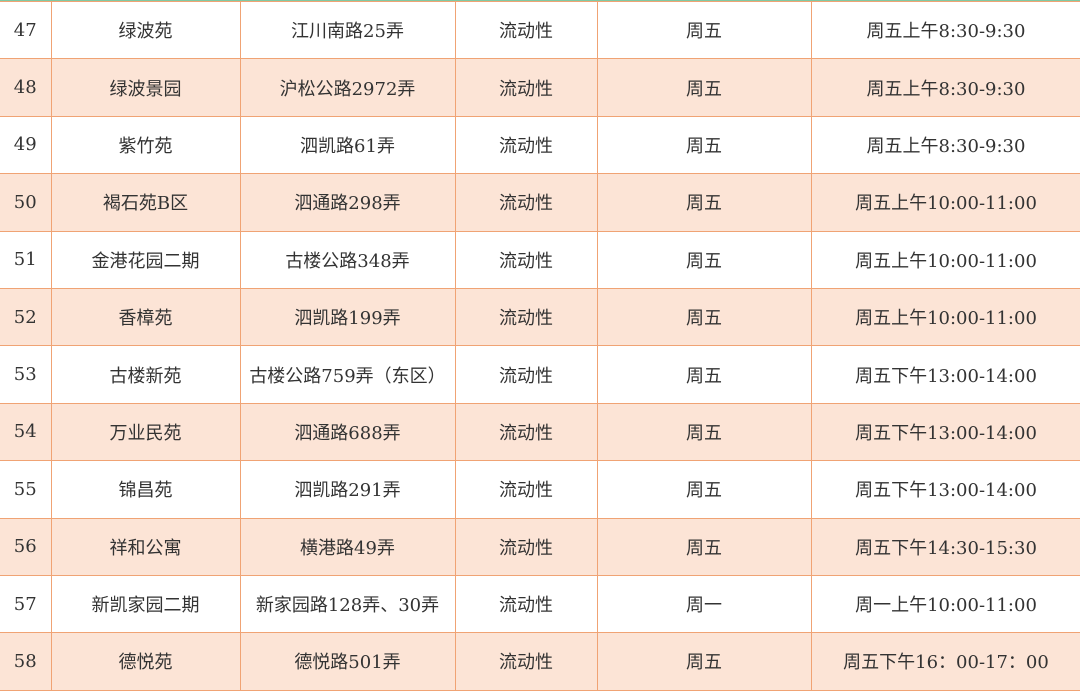  What do you see at coordinates (145, 661) in the screenshot?
I see `cell-name: 德悦苑` at bounding box center [145, 661].